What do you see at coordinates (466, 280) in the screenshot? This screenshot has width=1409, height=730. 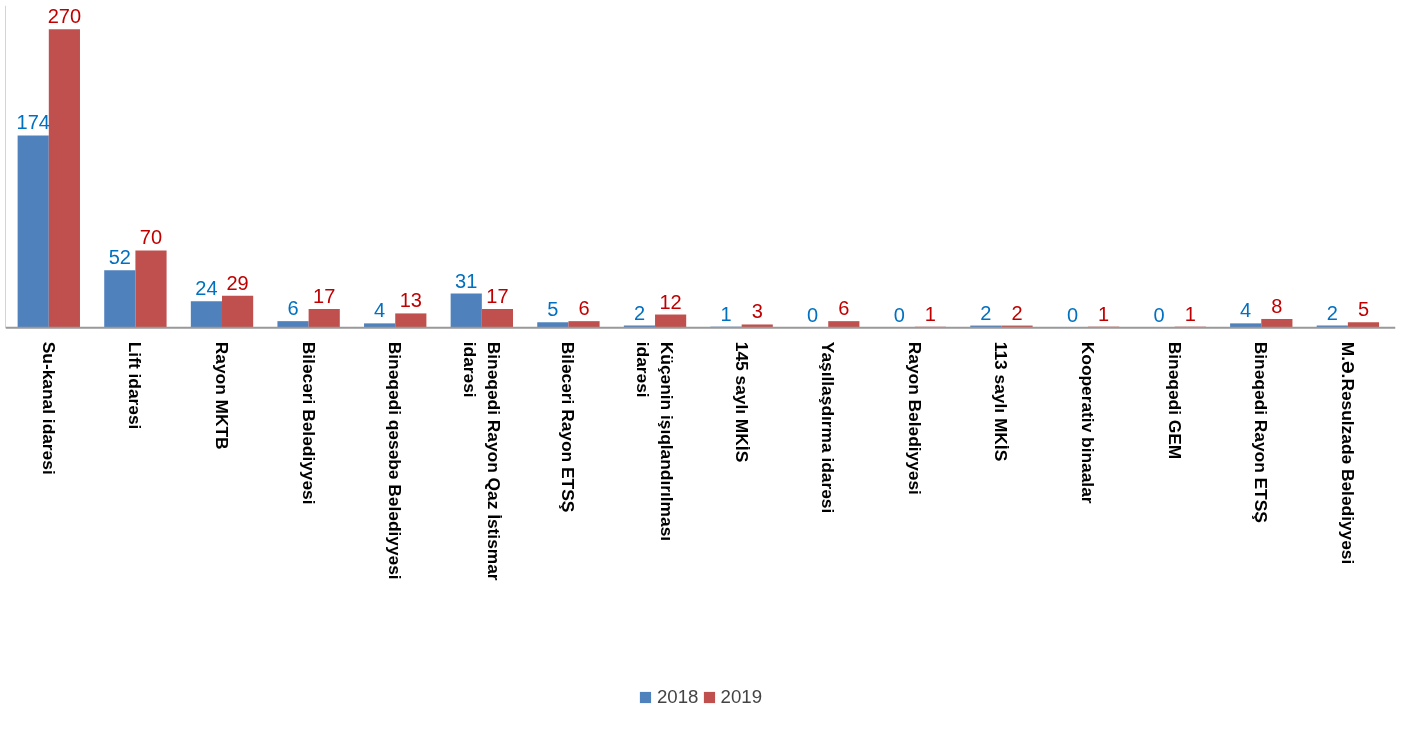 I see `data-label: 31` at bounding box center [466, 280].